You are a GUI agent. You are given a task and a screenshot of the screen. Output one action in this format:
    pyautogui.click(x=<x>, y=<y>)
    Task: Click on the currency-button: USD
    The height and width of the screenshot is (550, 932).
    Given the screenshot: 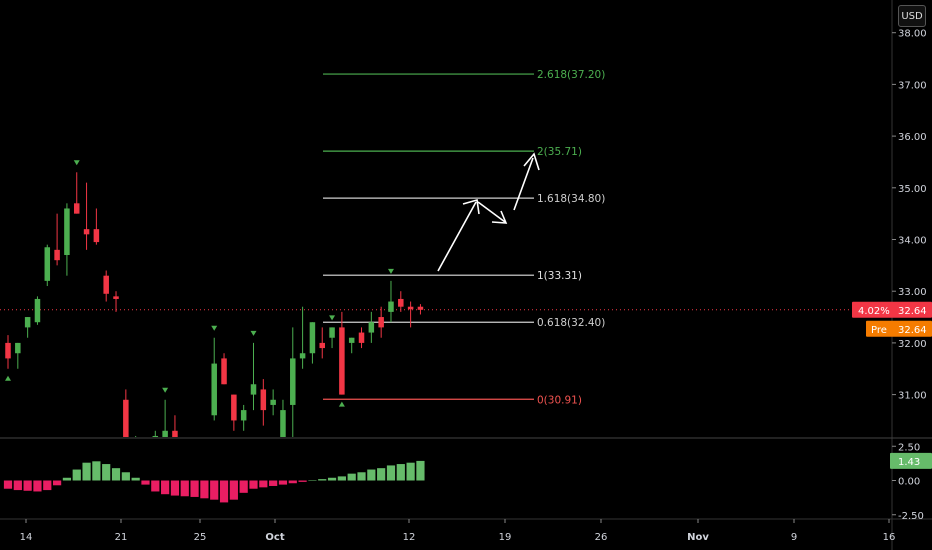 What is the action you would take?
    pyautogui.click(x=912, y=16)
    